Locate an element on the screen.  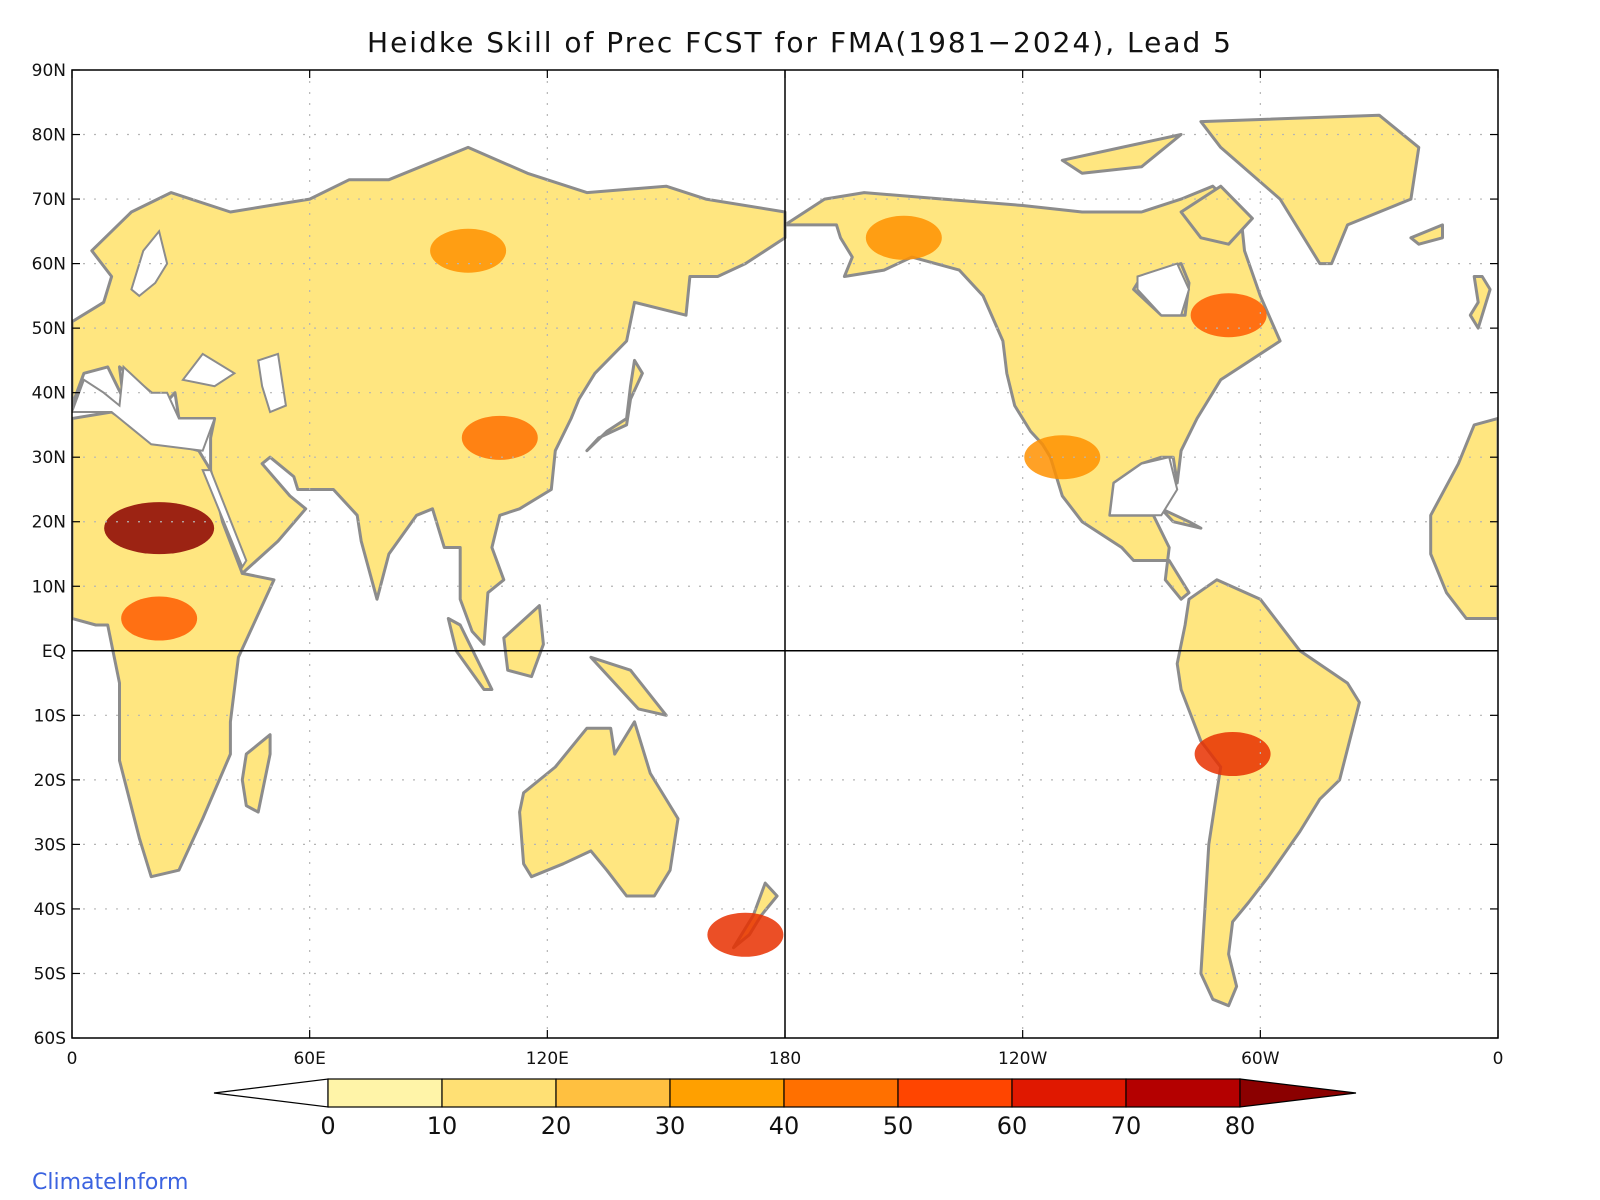
lat-tick-label: 30S is located at coordinates (50, 845).